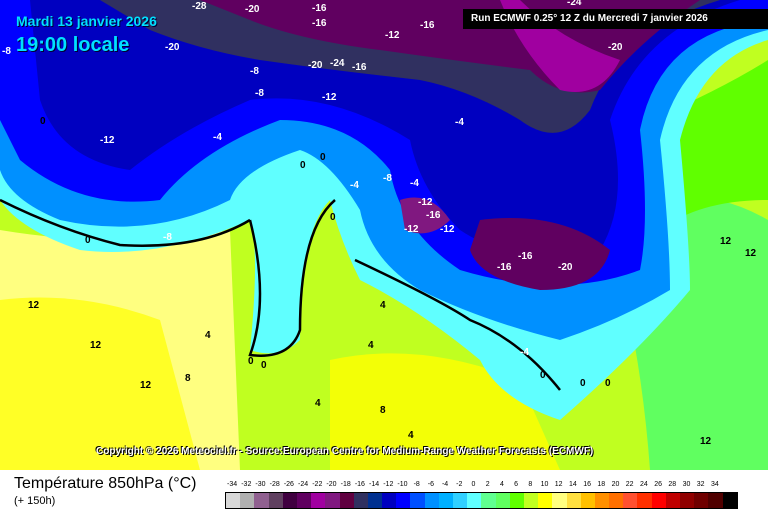  What do you see at coordinates (700, 484) in the screenshot?
I see `legend-tick: 32` at bounding box center [700, 484].